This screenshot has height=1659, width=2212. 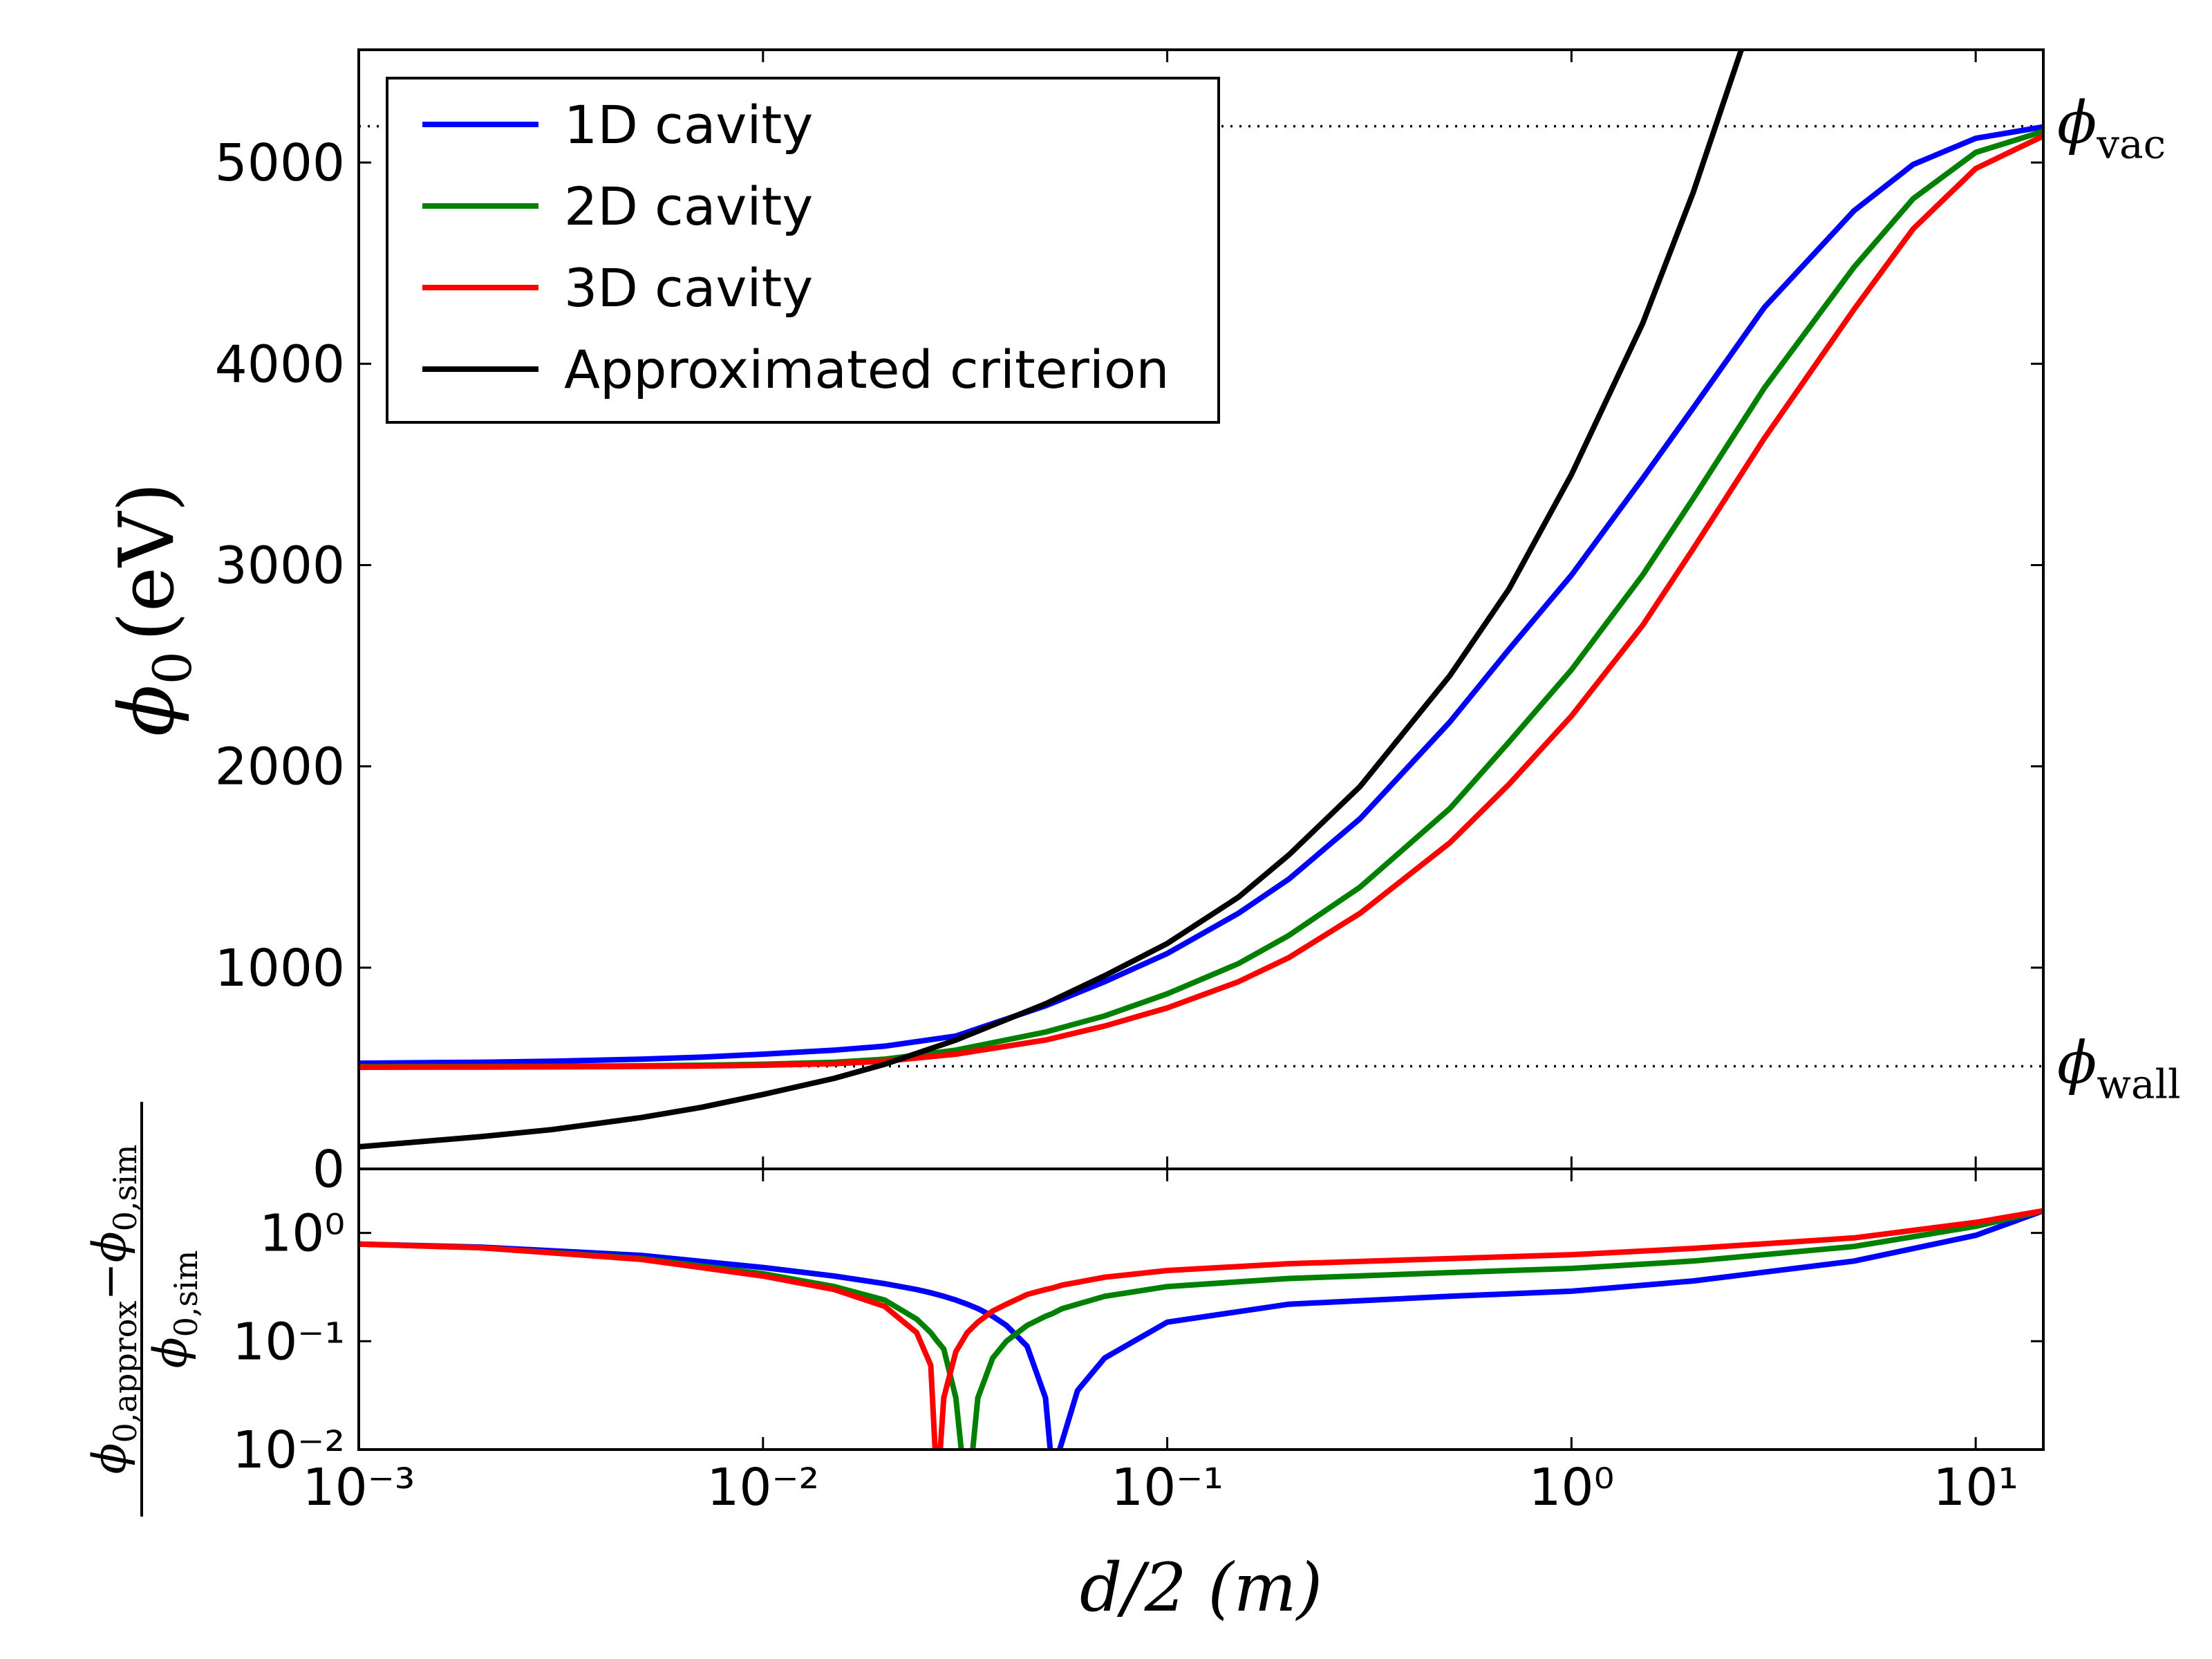 I want to click on y-axis-label-denominator: ϕ0,sim, so click(x=174, y=1309).